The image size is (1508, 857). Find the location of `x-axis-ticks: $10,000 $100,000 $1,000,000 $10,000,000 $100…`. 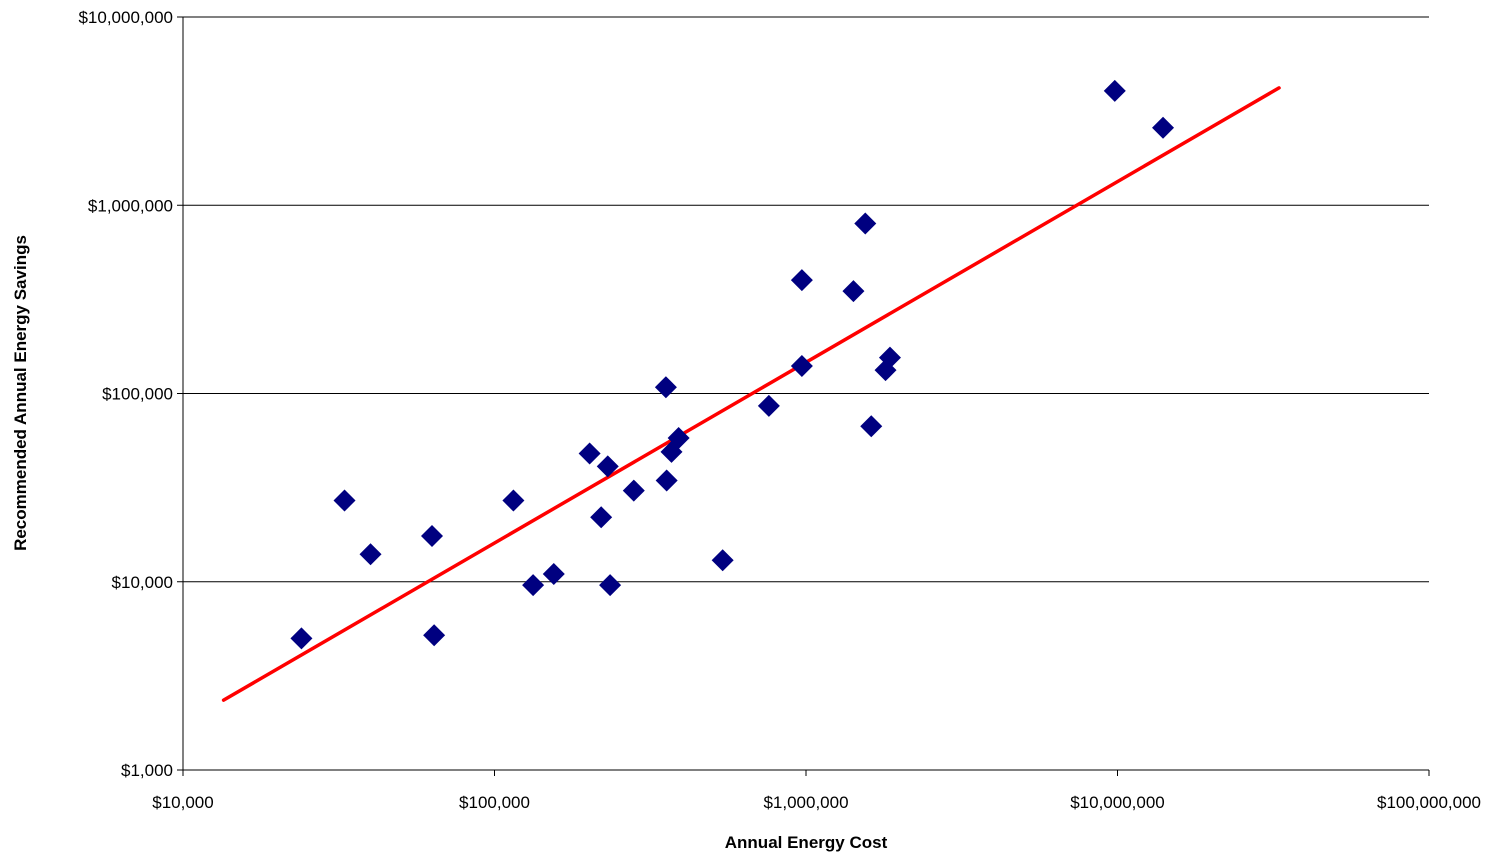

x-axis-ticks: $10,000 $100,000 $1,000,000 $10,000,000 $100… is located at coordinates (816, 791).